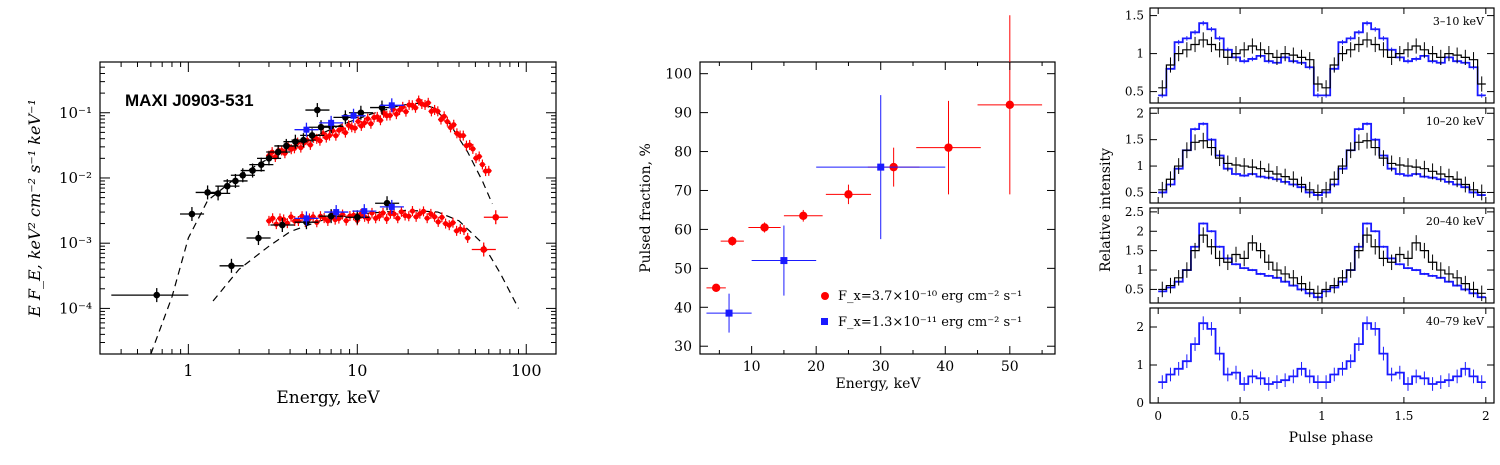 This screenshot has height=465, width=1500. I want to click on pf-xtick-label: 10, so click(752, 367).